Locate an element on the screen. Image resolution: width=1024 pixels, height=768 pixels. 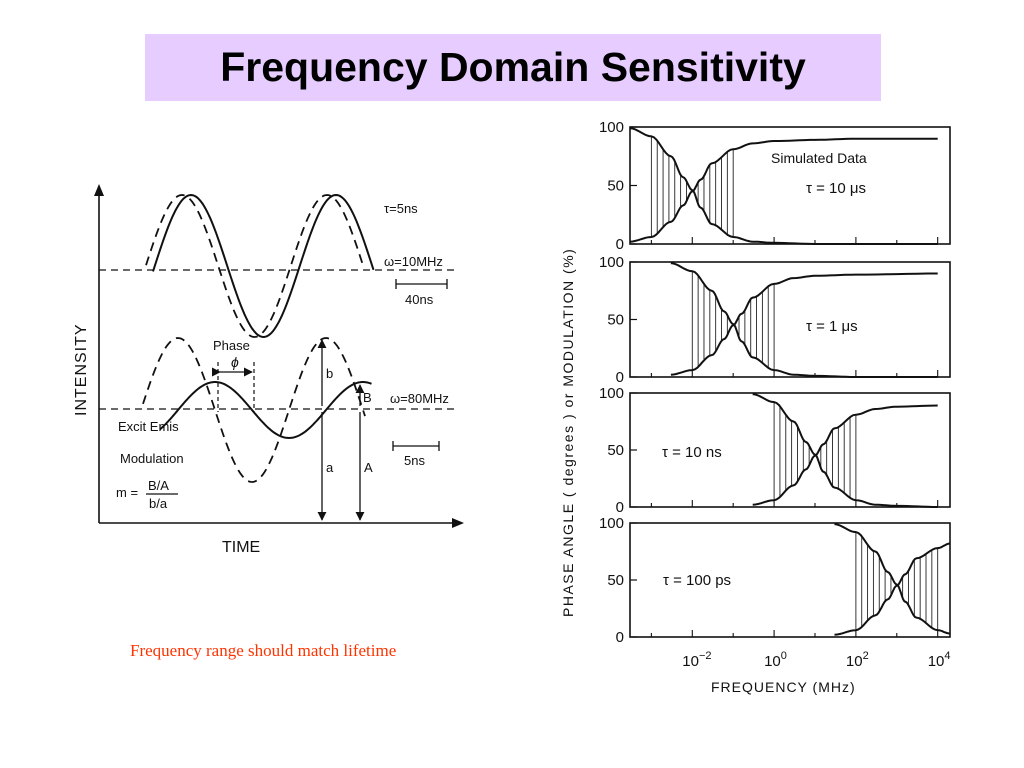
tau-label: τ=5ns is located at coordinates (401, 208).